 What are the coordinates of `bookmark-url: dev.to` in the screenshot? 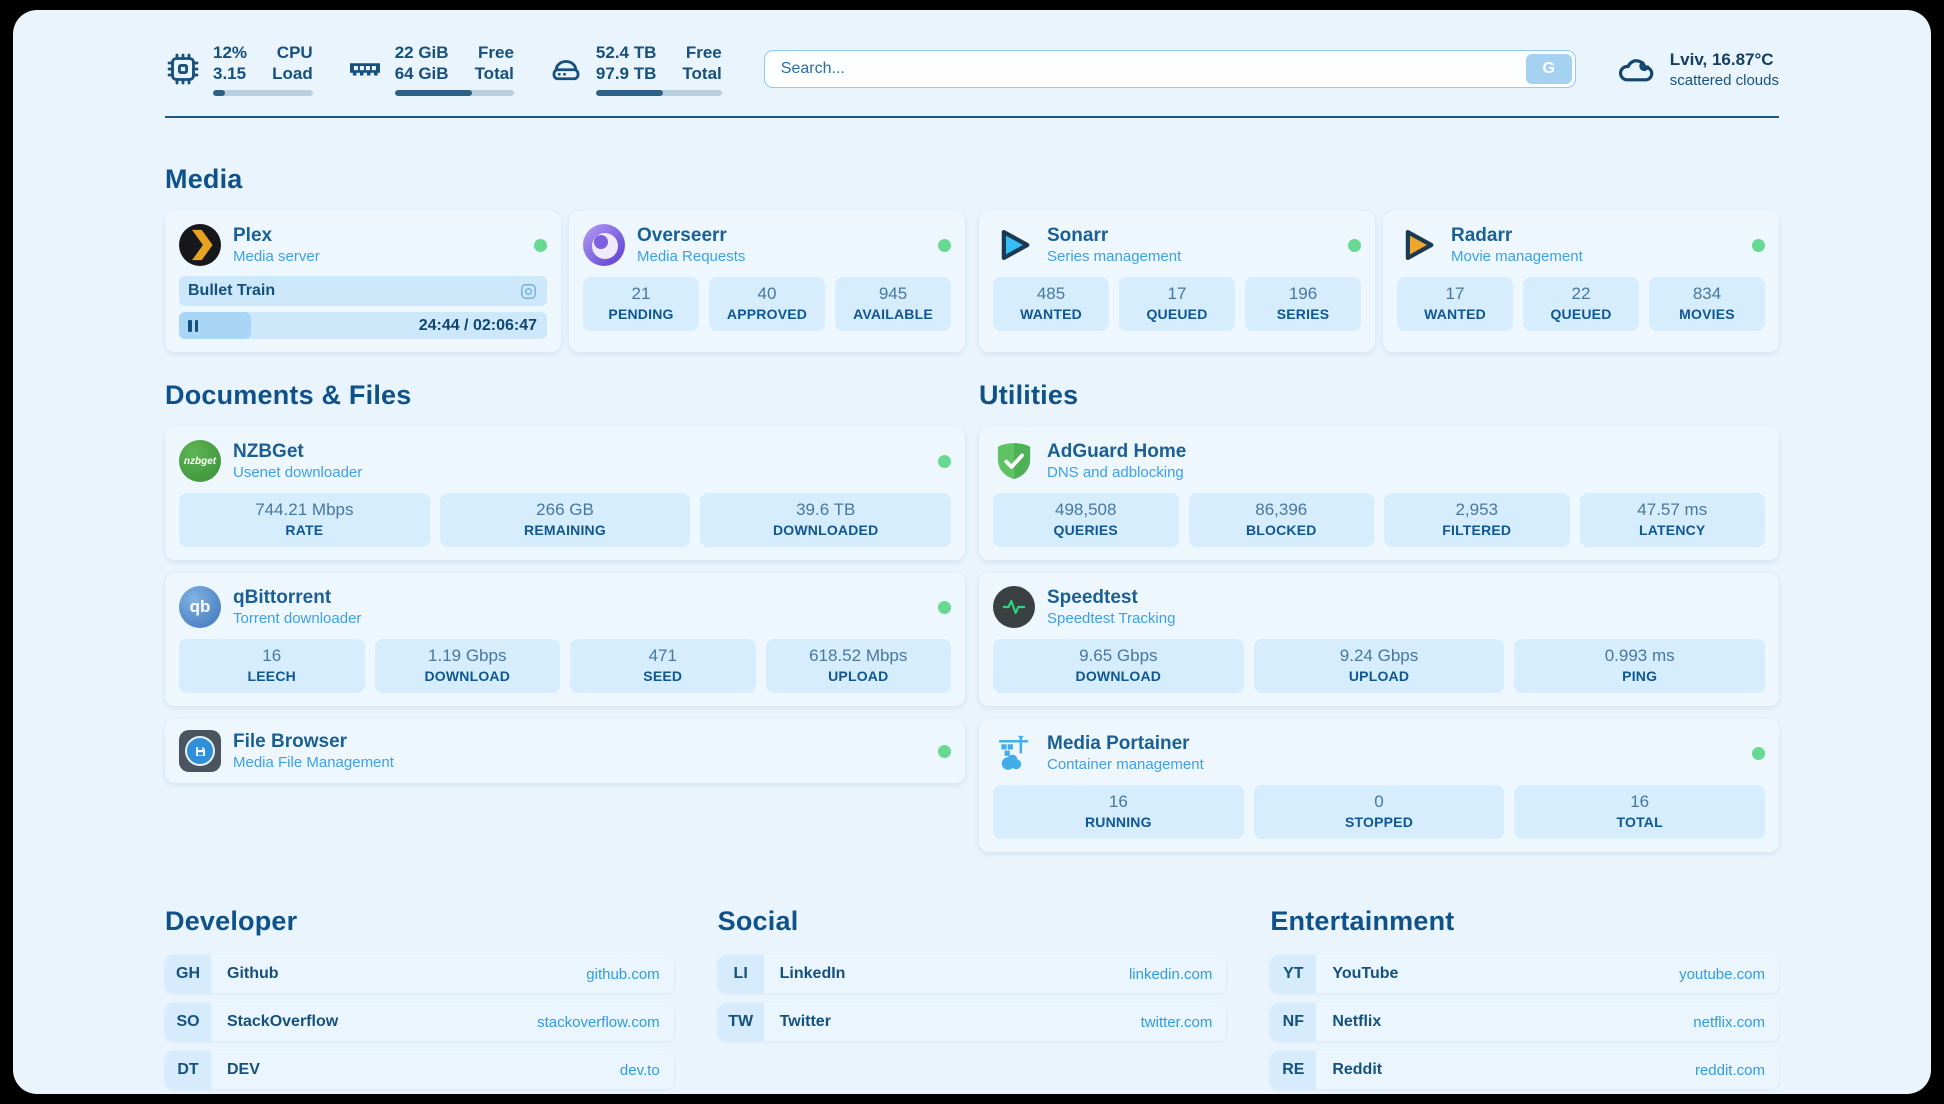 It's located at (639, 1070).